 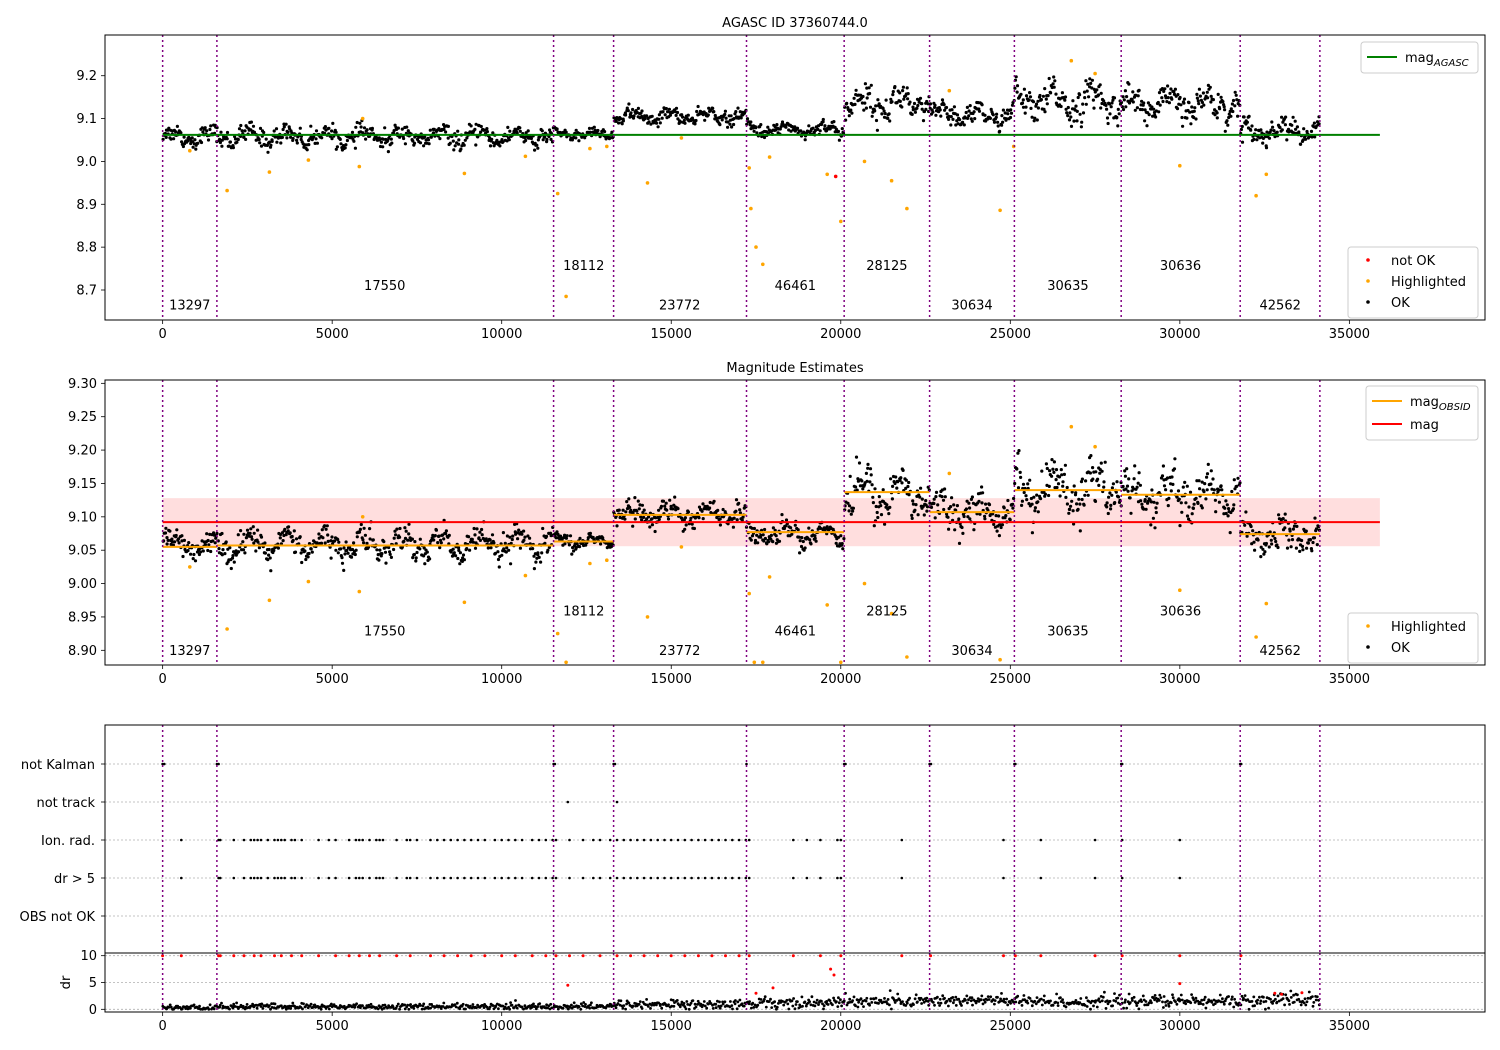 I want to click on legend-label-subscript: OBSID, so click(x=1455, y=407).